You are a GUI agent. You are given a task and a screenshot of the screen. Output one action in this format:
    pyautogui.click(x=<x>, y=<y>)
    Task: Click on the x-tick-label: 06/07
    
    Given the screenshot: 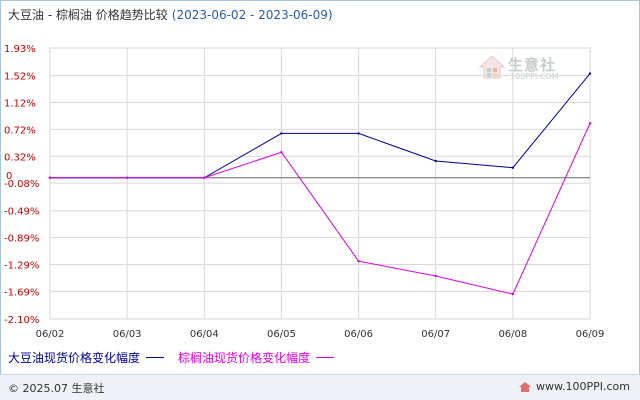 What is the action you would take?
    pyautogui.click(x=435, y=334)
    